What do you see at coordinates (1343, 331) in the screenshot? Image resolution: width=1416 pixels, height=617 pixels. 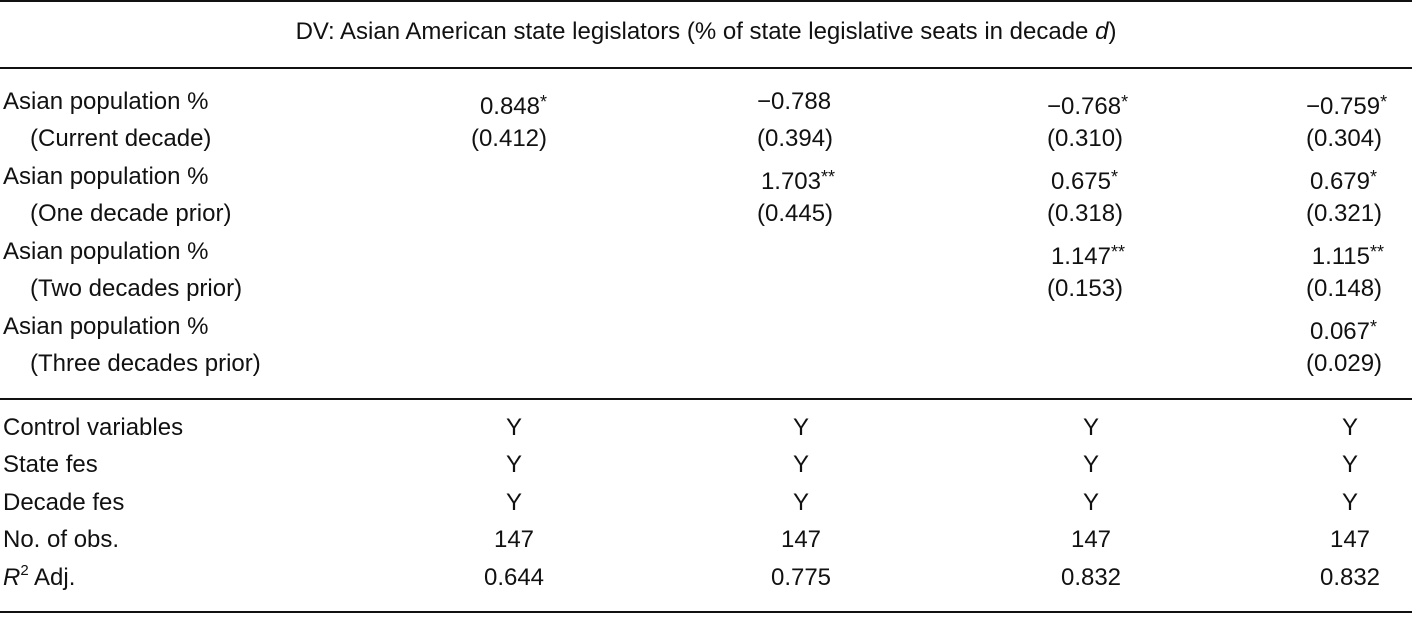 I see `cell: 0.067*` at bounding box center [1343, 331].